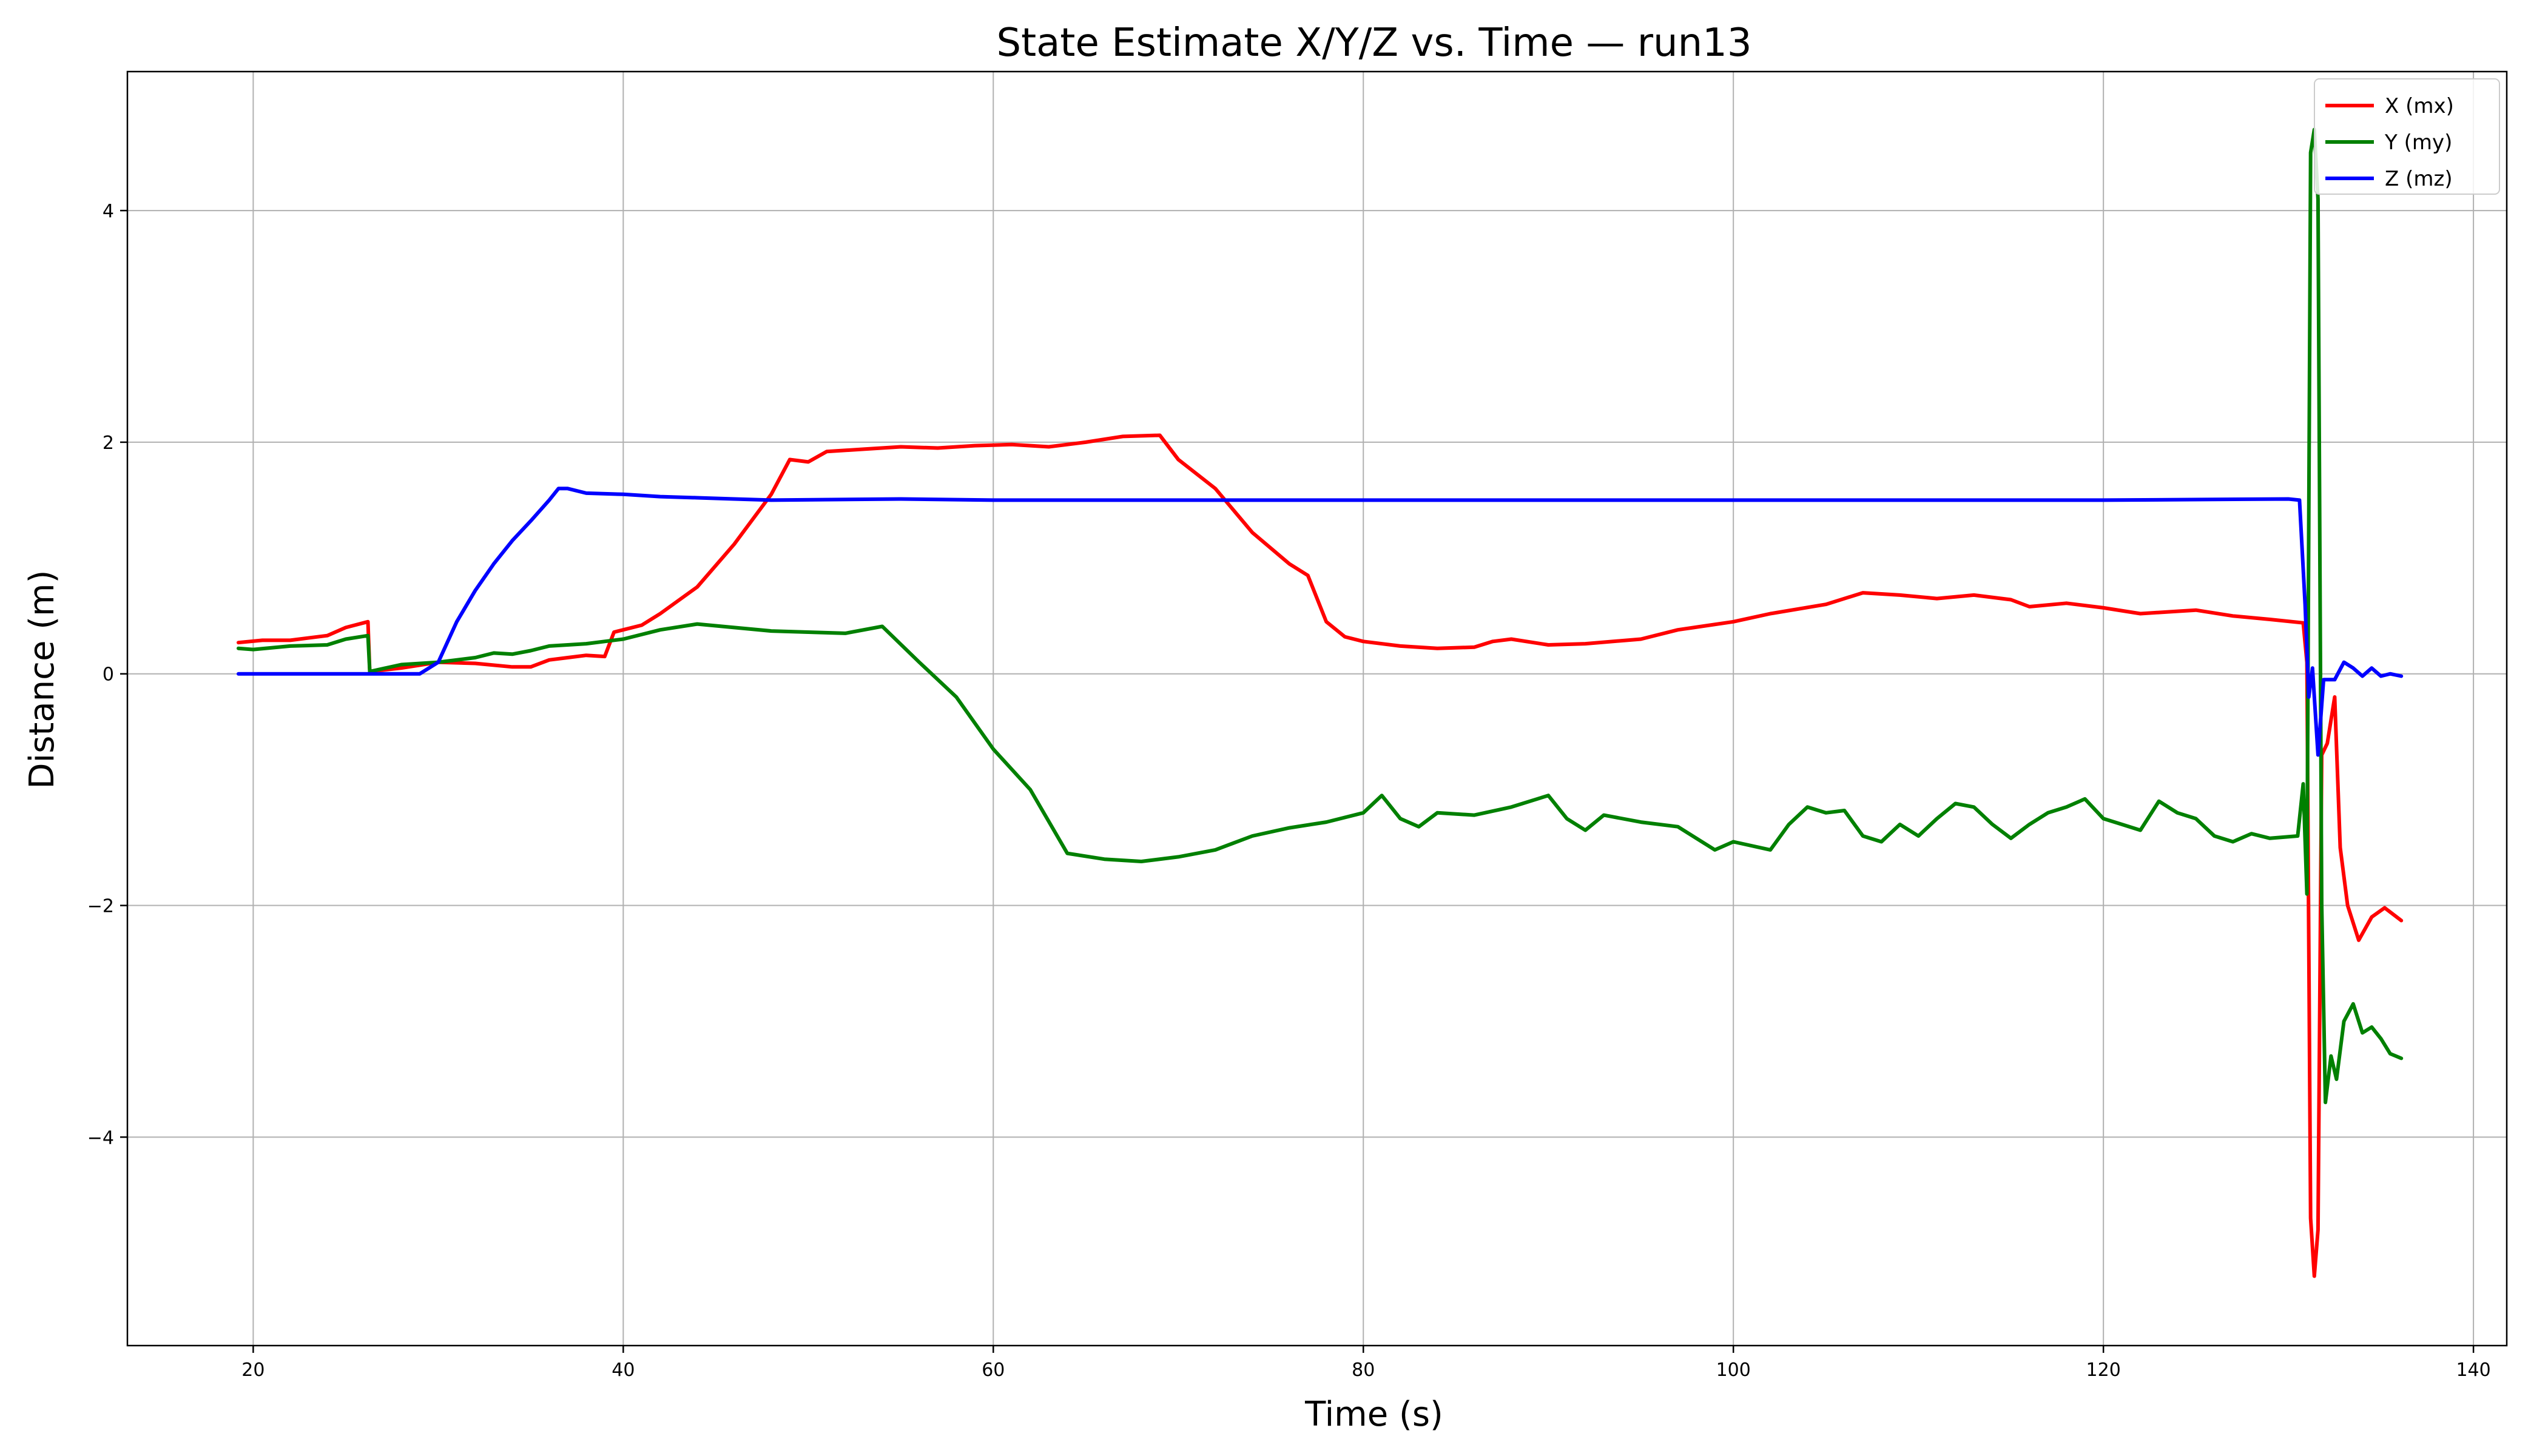 Image resolution: width=2548 pixels, height=1456 pixels. I want to click on y-tick-label: 4, so click(108, 211).